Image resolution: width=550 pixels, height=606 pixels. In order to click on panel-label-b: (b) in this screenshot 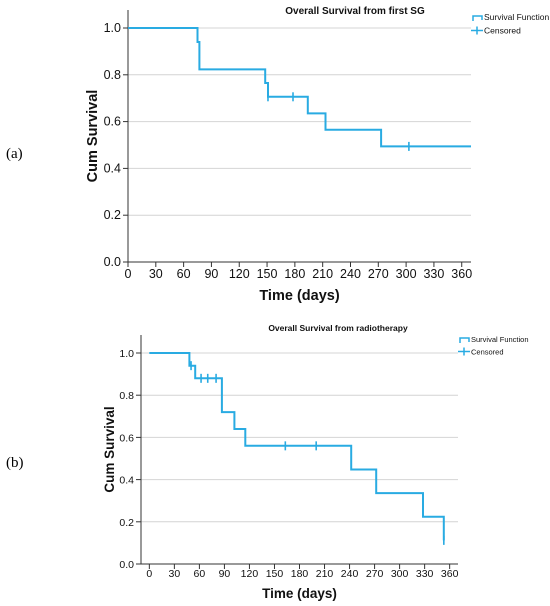, I will do `click(15, 463)`.